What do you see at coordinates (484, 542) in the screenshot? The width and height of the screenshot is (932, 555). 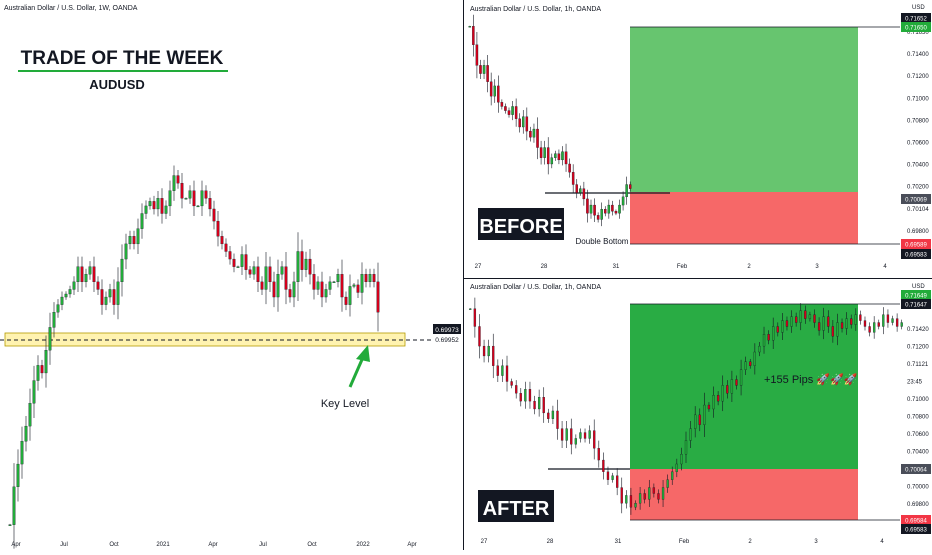 I see `after-x-tick: 27` at bounding box center [484, 542].